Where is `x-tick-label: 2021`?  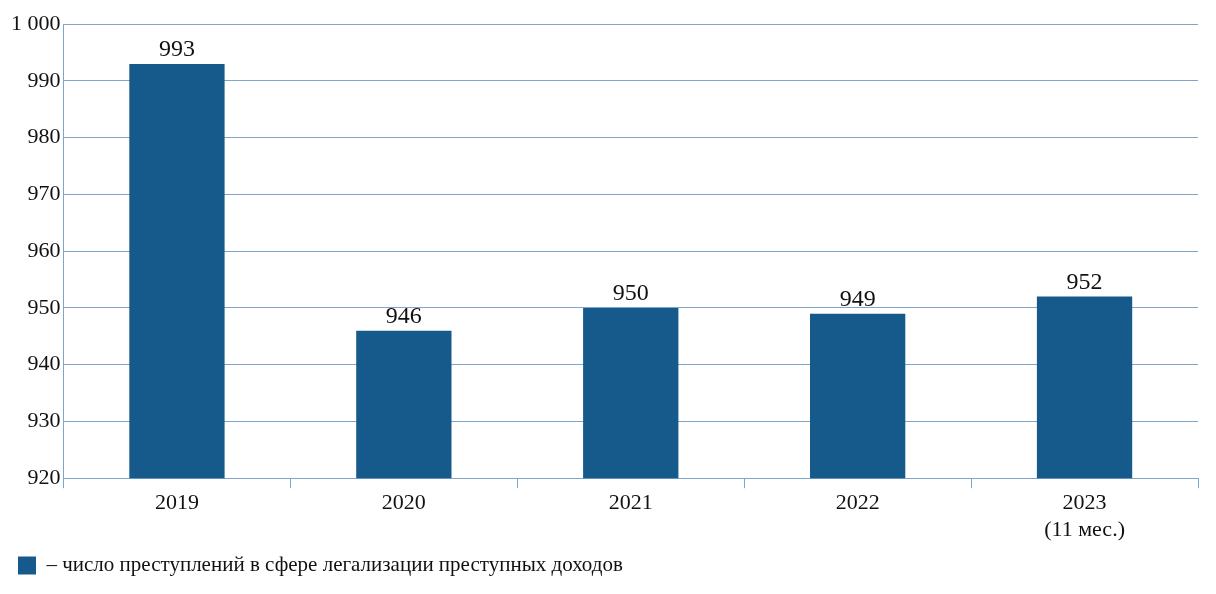
x-tick-label: 2021 is located at coordinates (630, 502).